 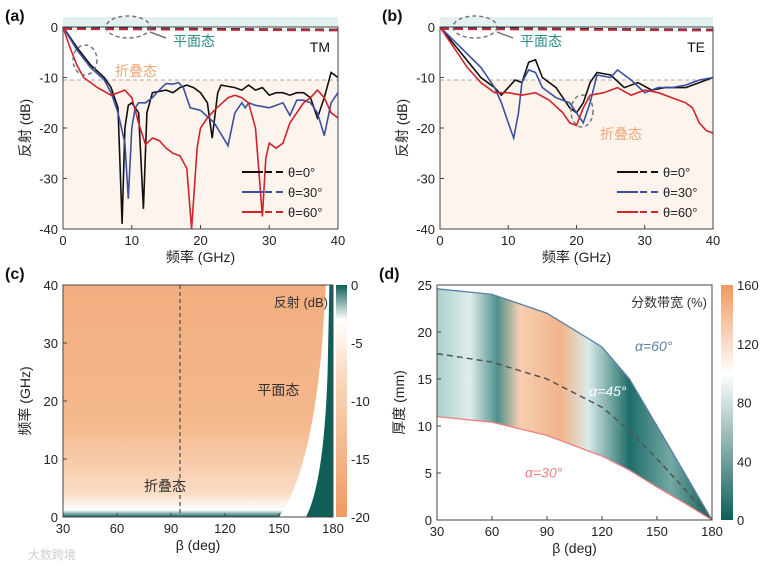 What do you see at coordinates (52, 554) in the screenshot?
I see `watermark: 大数跨境` at bounding box center [52, 554].